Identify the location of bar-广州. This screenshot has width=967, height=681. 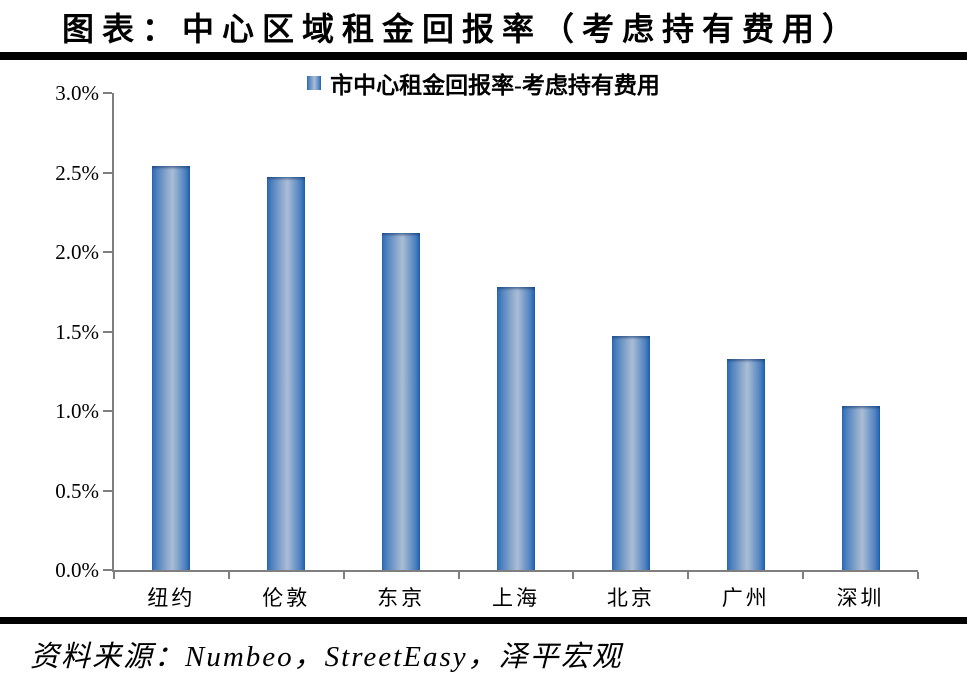
(745, 464).